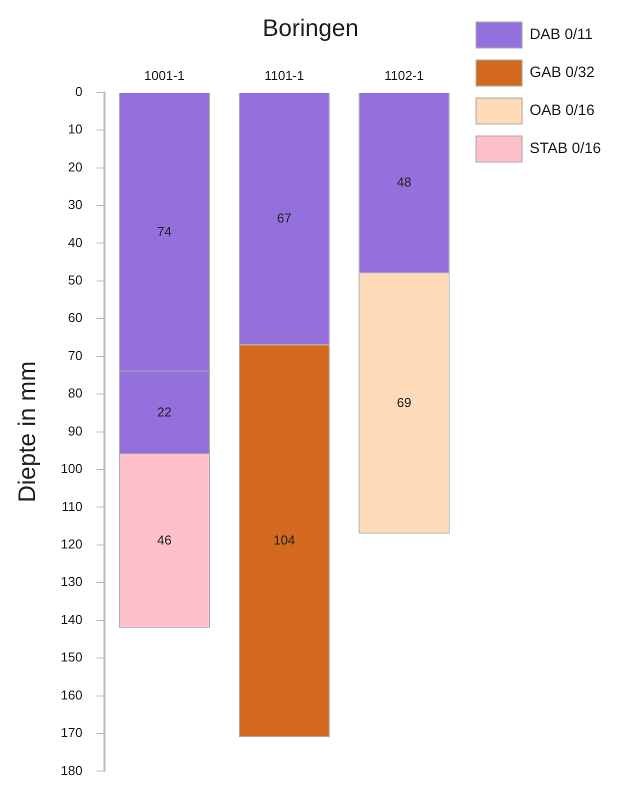 The height and width of the screenshot is (793, 635). I want to click on data-label: 22, so click(164, 412).